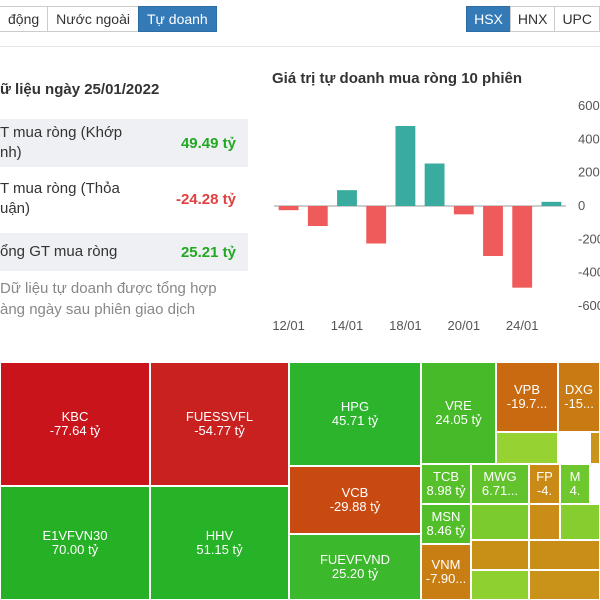 This screenshot has width=600, height=600. I want to click on net-value-label: -4., so click(544, 490).